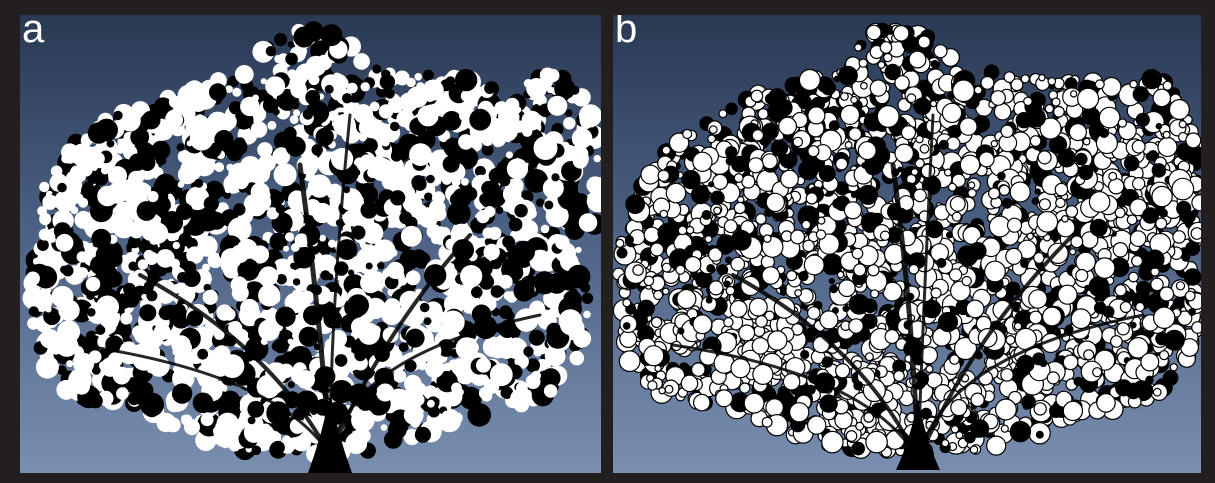  What do you see at coordinates (33, 33) in the screenshot?
I see `panel-label-a: a` at bounding box center [33, 33].